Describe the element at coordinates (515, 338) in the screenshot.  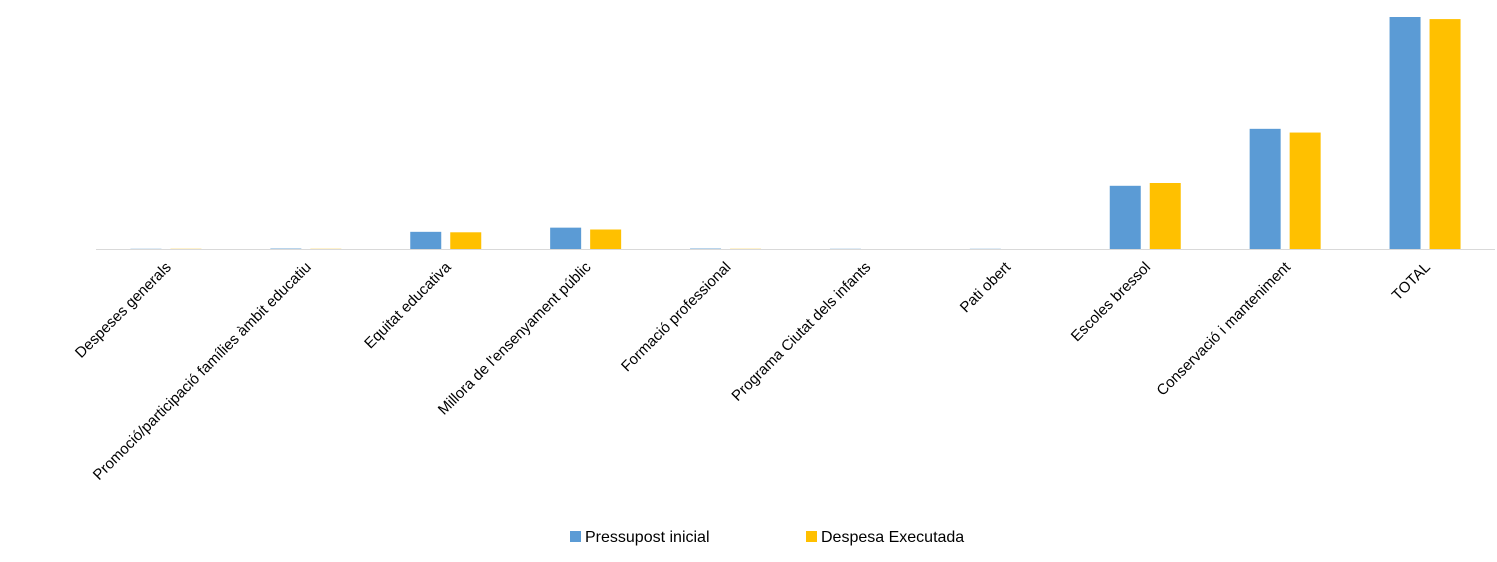
I see `x-tick-label: Millora de l'ensenyament públic` at that location.